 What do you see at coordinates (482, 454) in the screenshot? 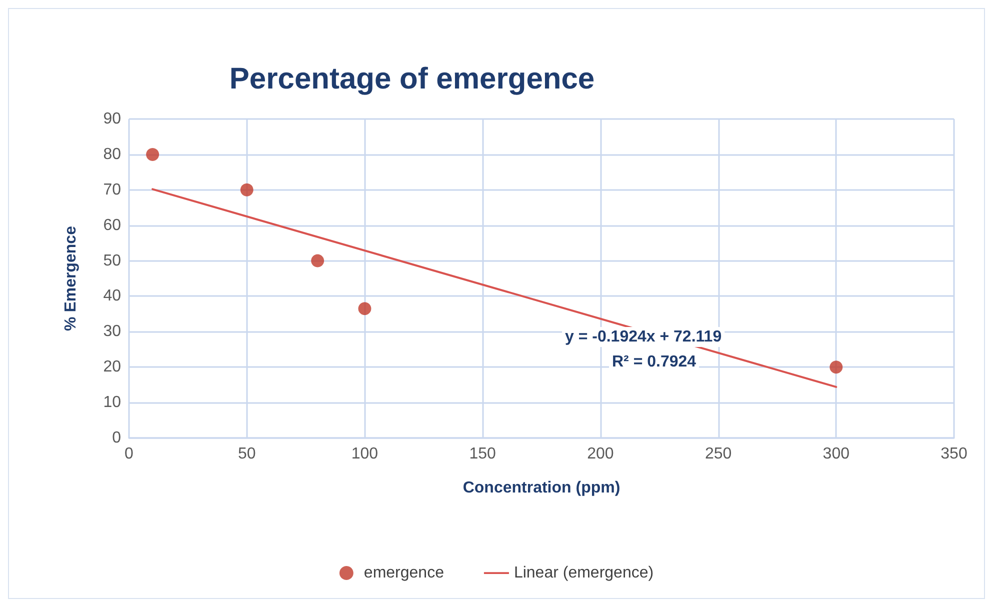
I see `x-tick-label: 150` at bounding box center [482, 454].